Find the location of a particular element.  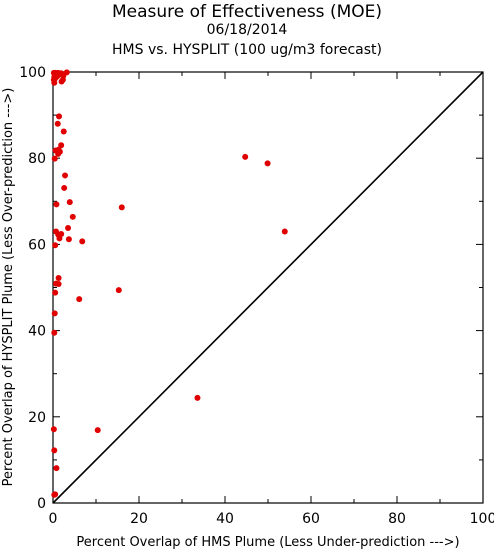

y-tick-label: 60 is located at coordinates (37, 245).